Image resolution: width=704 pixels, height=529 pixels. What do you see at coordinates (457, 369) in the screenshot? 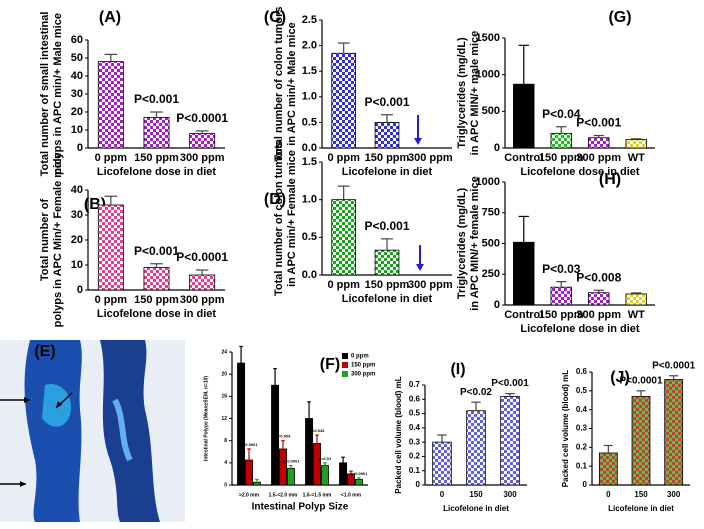
I see `panel-label: (I)` at bounding box center [457, 369].